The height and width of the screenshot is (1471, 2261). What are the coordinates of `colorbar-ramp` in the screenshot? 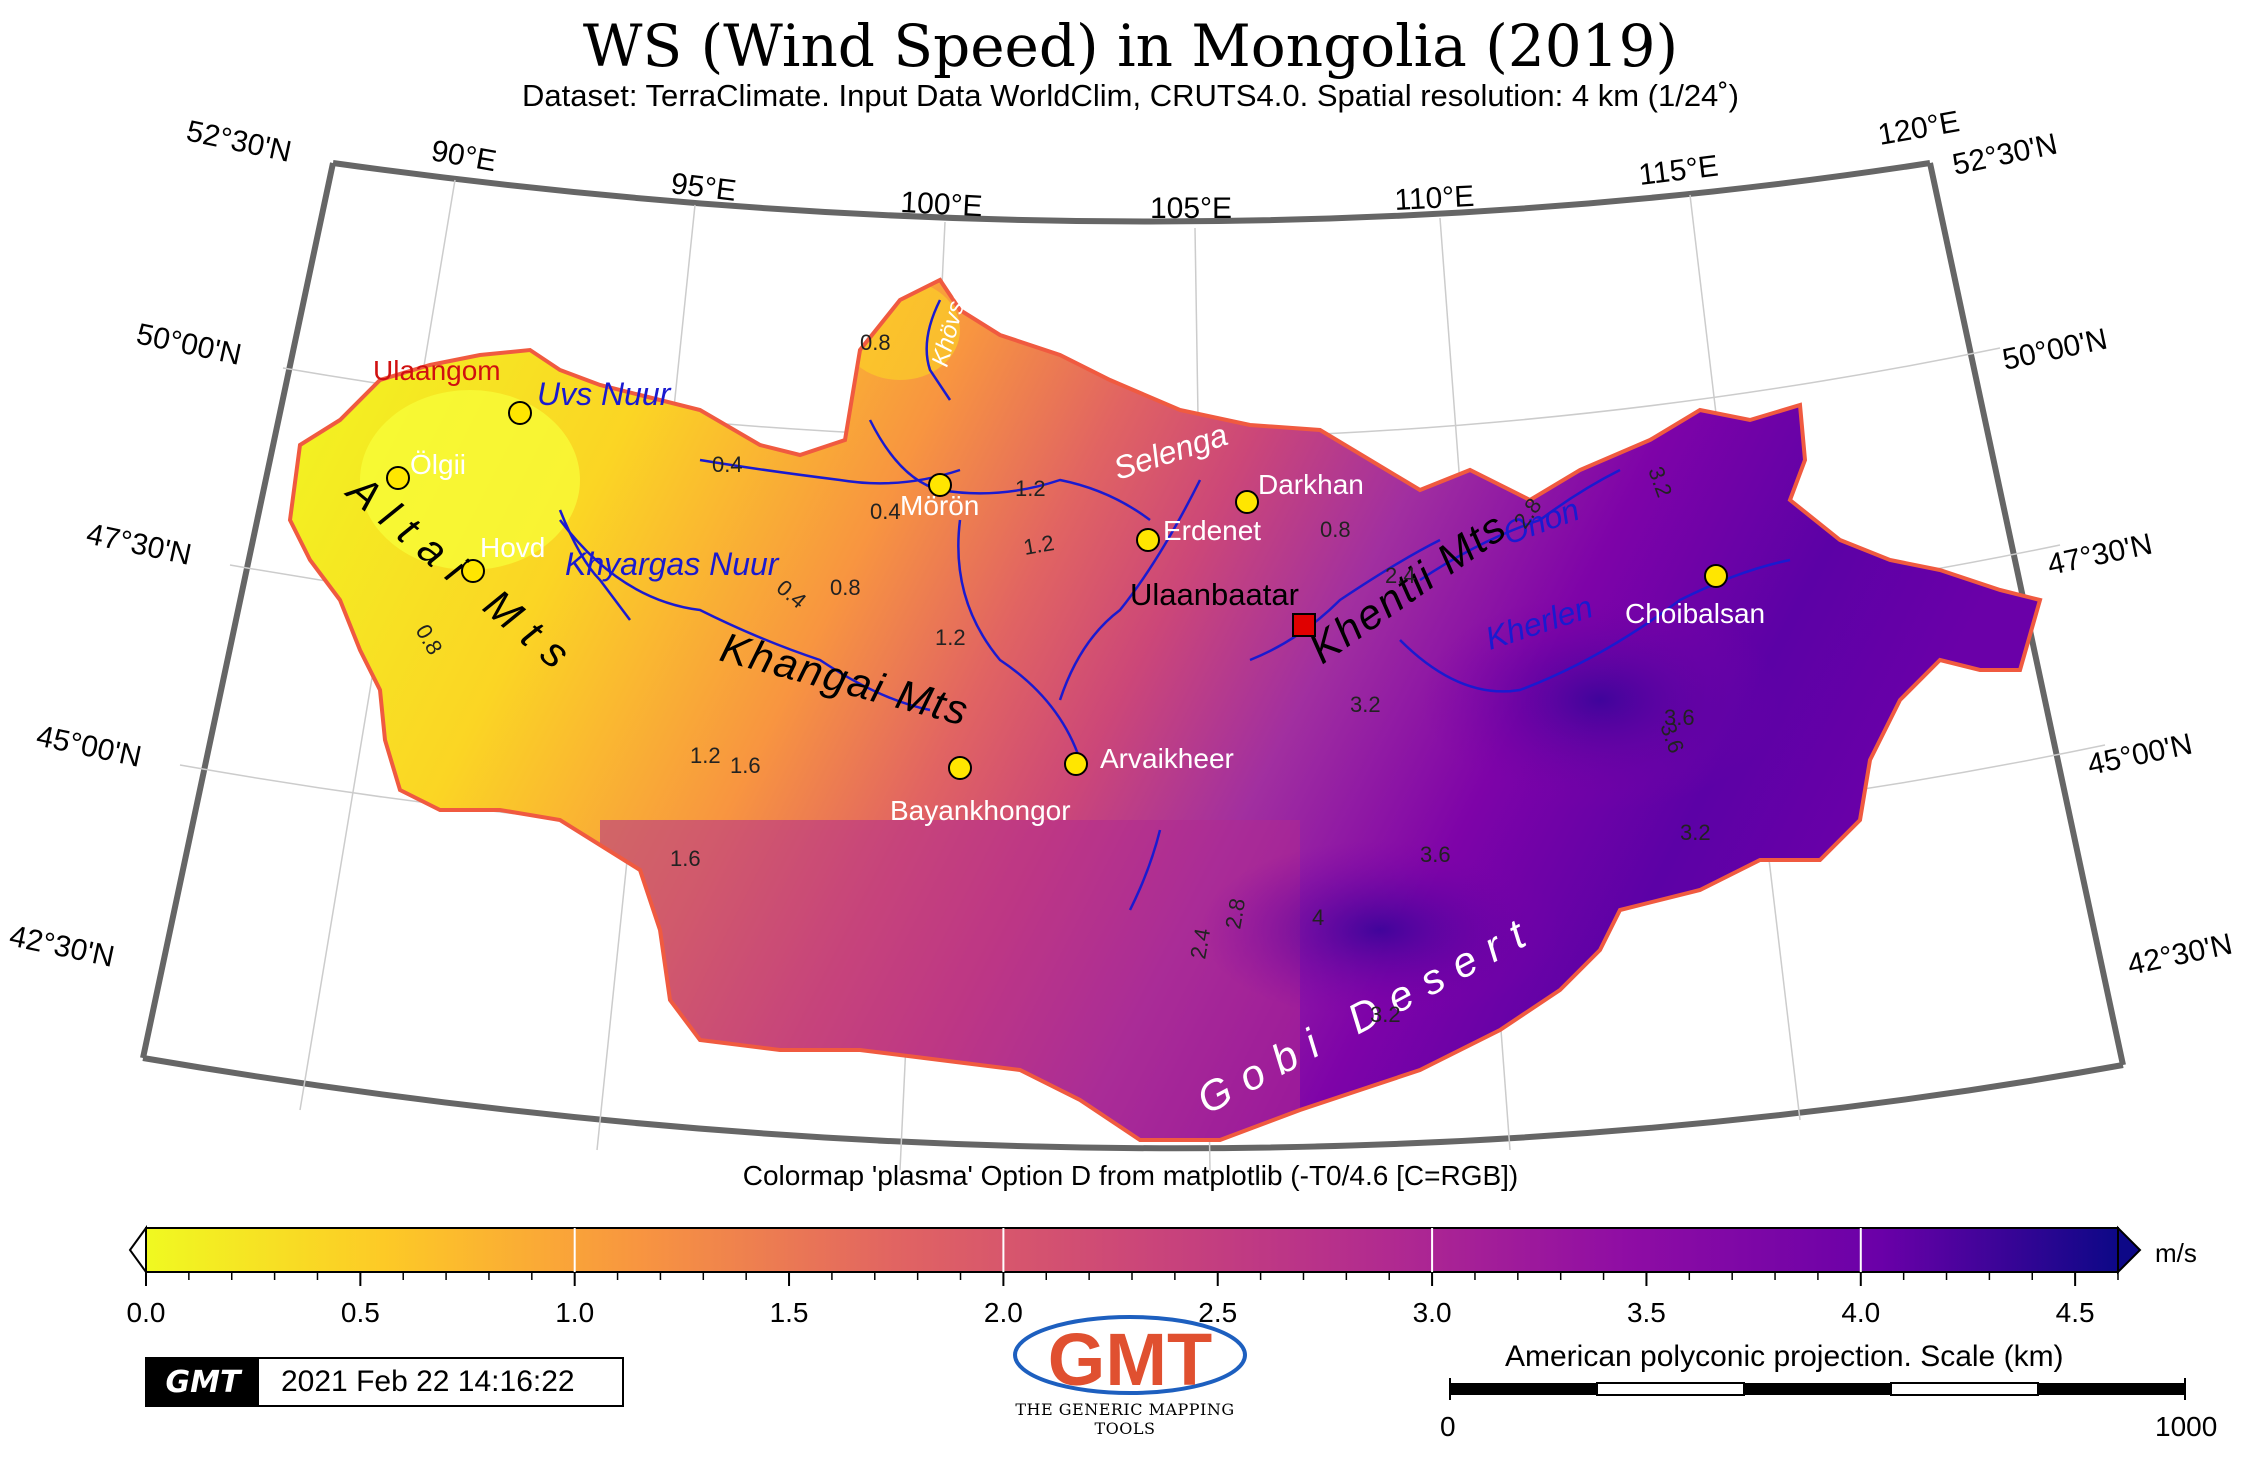 It's located at (1132, 1250).